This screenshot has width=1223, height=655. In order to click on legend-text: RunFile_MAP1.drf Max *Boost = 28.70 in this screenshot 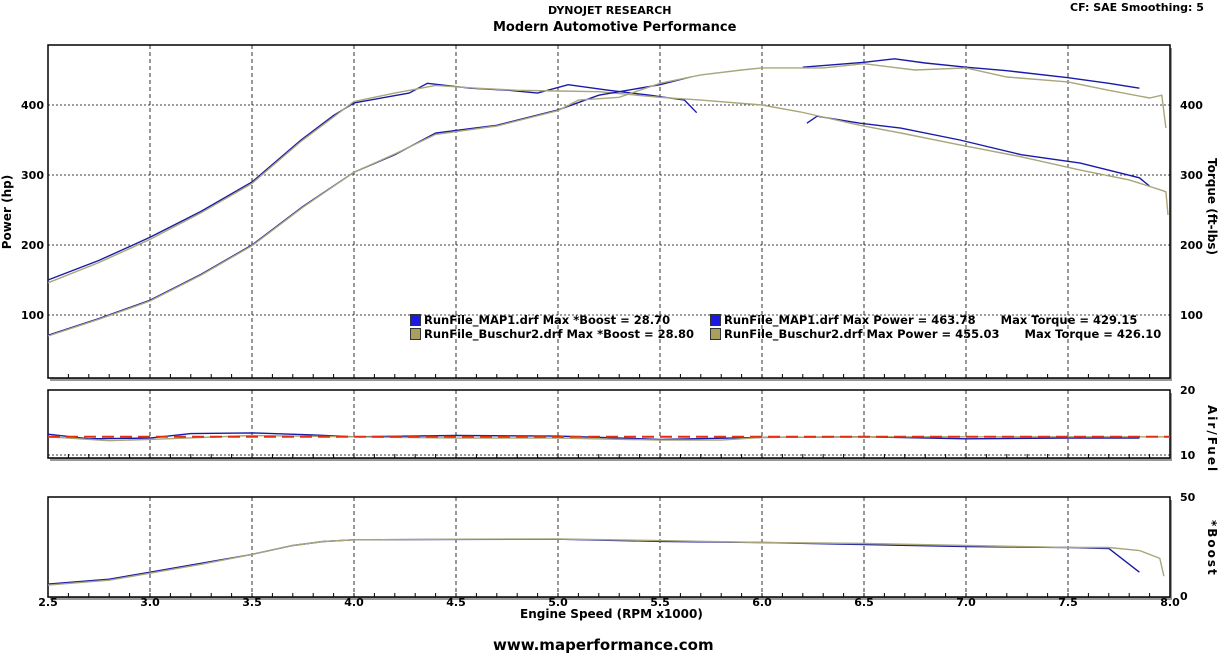, I will do `click(547, 320)`.